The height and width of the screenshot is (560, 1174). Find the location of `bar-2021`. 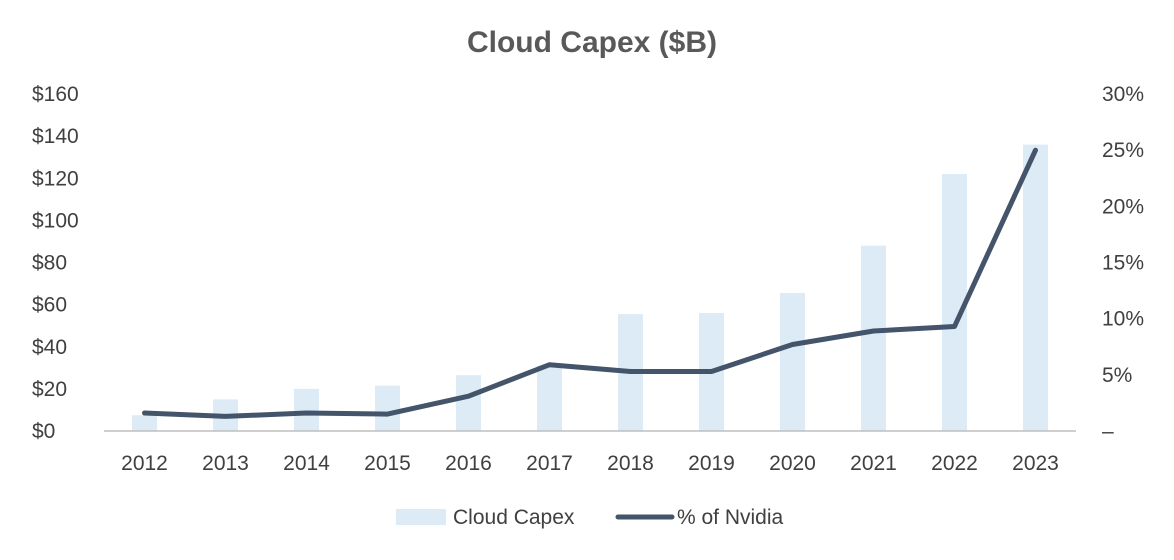

bar-2021 is located at coordinates (873, 338).